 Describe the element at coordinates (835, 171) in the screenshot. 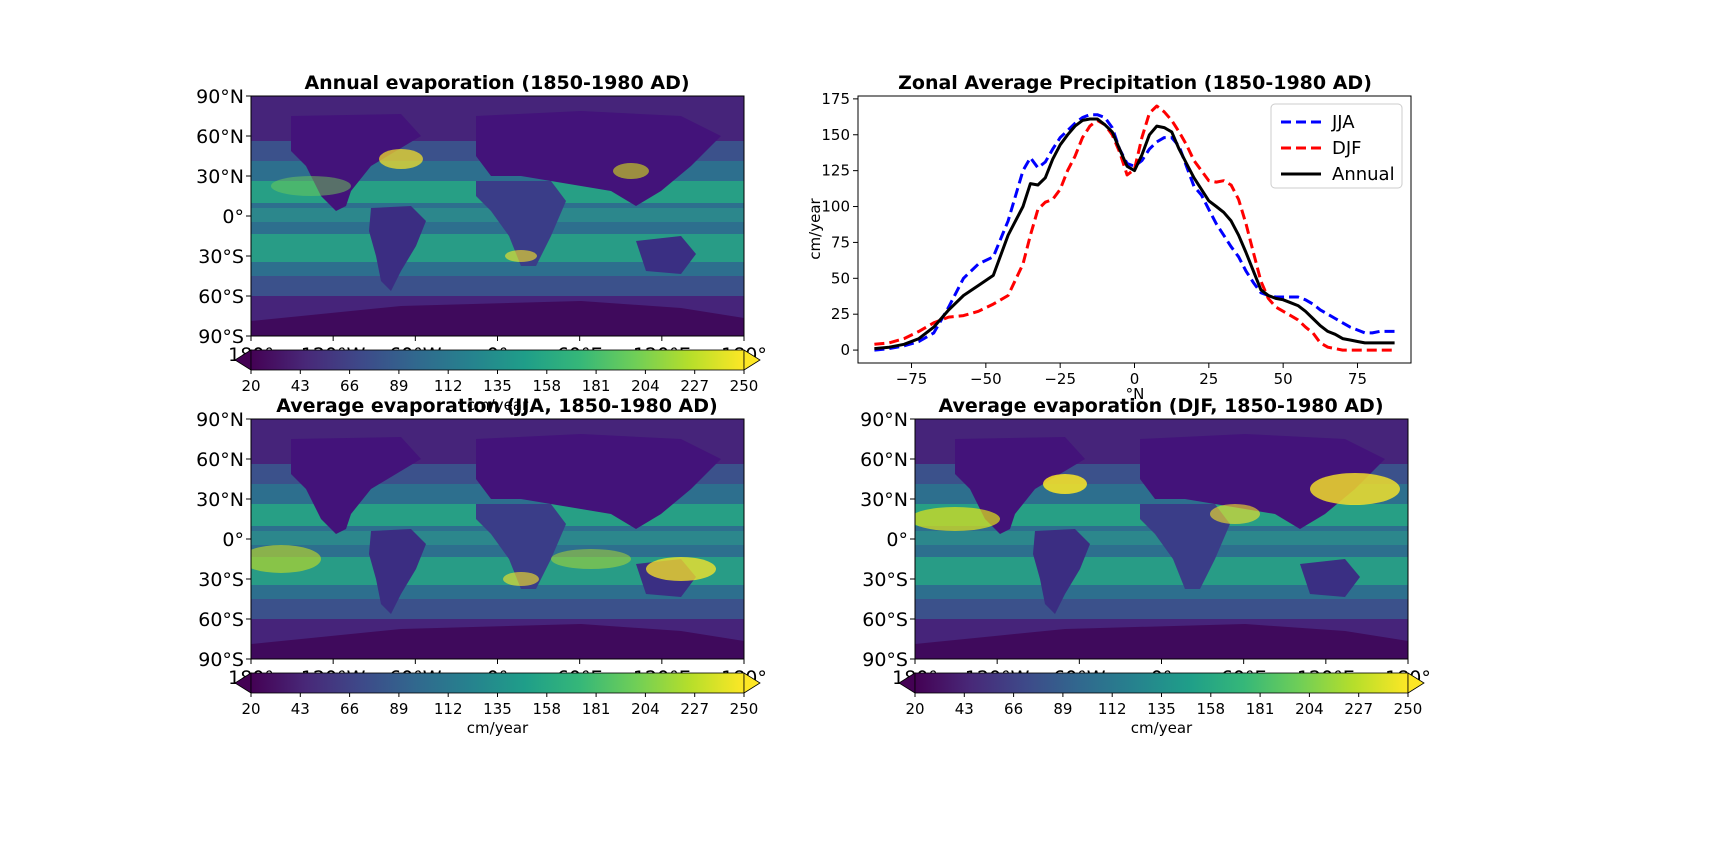

I see `y-tick-label: 125` at that location.